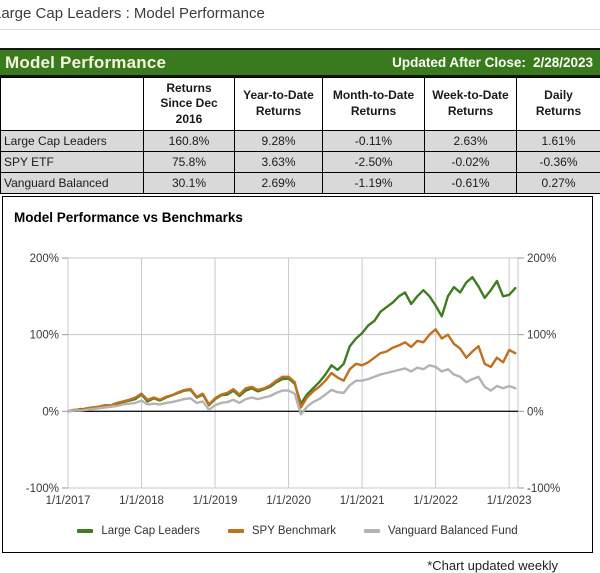  Describe the element at coordinates (435, 501) in the screenshot. I see `svg-text: 1/1/2022` at that location.